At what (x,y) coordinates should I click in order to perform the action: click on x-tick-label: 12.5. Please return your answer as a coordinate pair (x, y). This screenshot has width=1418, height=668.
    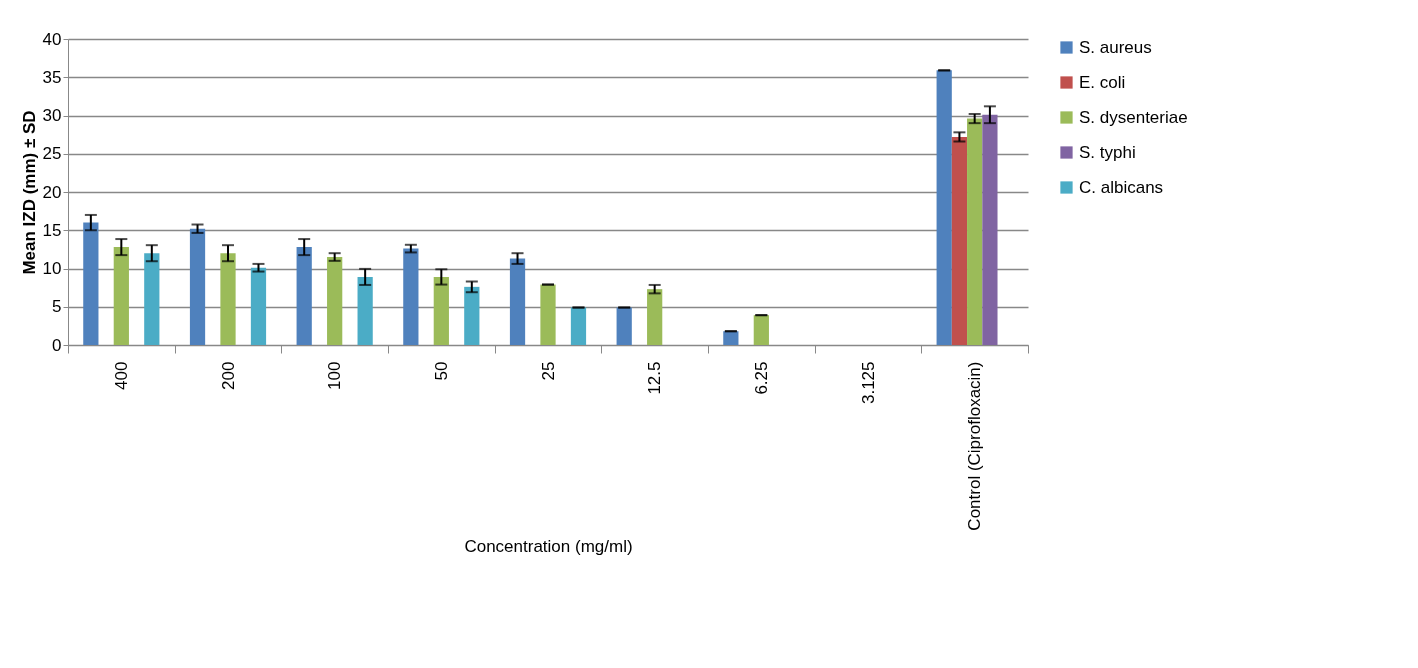
    Looking at the image, I should click on (655, 378).